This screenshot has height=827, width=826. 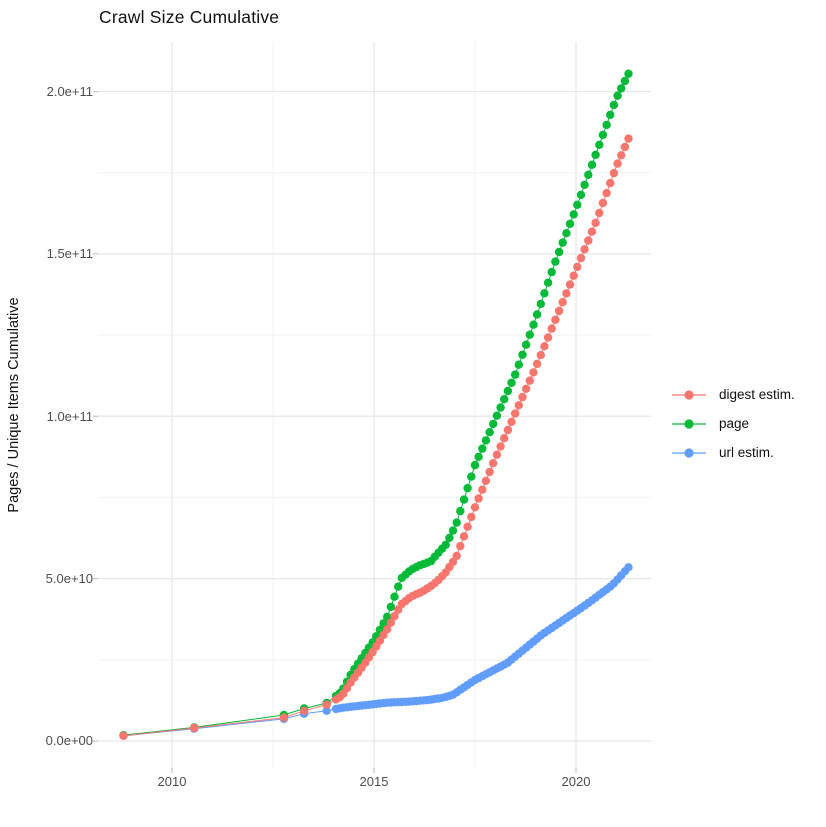 What do you see at coordinates (730, 452) in the screenshot?
I see `legend-item-url-estim: url estim.` at bounding box center [730, 452].